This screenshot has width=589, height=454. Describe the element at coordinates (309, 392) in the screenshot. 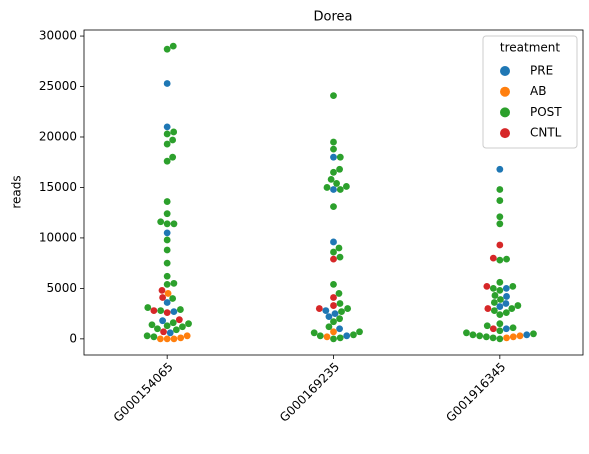

I see `x-tick-label: G000169235` at that location.